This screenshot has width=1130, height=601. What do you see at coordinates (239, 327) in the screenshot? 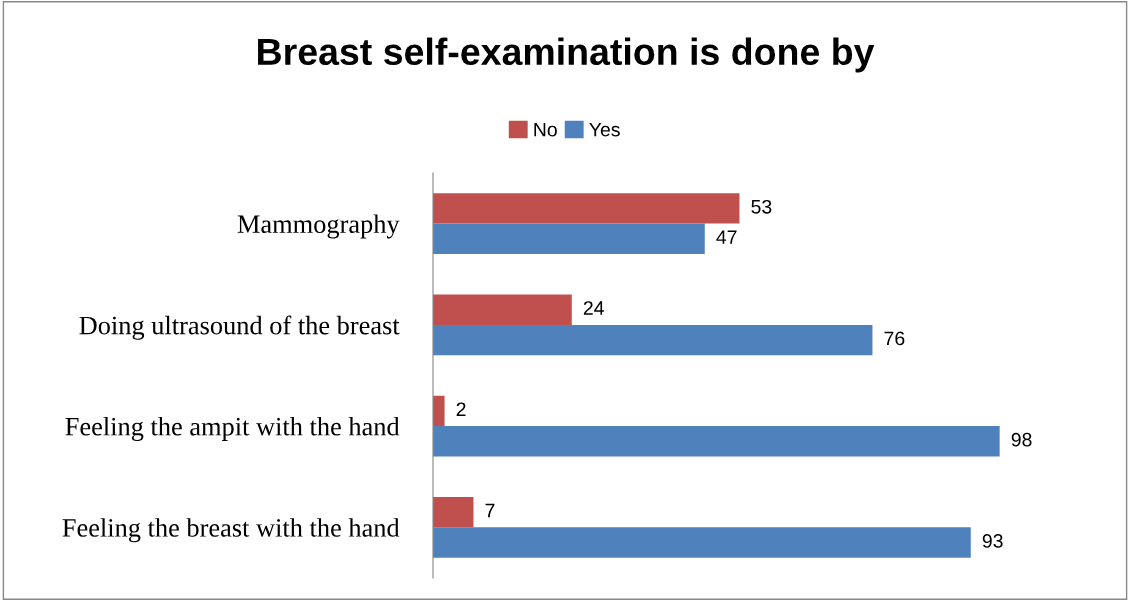
I see `y-tick-label: Doing ultrasound of the breast` at bounding box center [239, 327].